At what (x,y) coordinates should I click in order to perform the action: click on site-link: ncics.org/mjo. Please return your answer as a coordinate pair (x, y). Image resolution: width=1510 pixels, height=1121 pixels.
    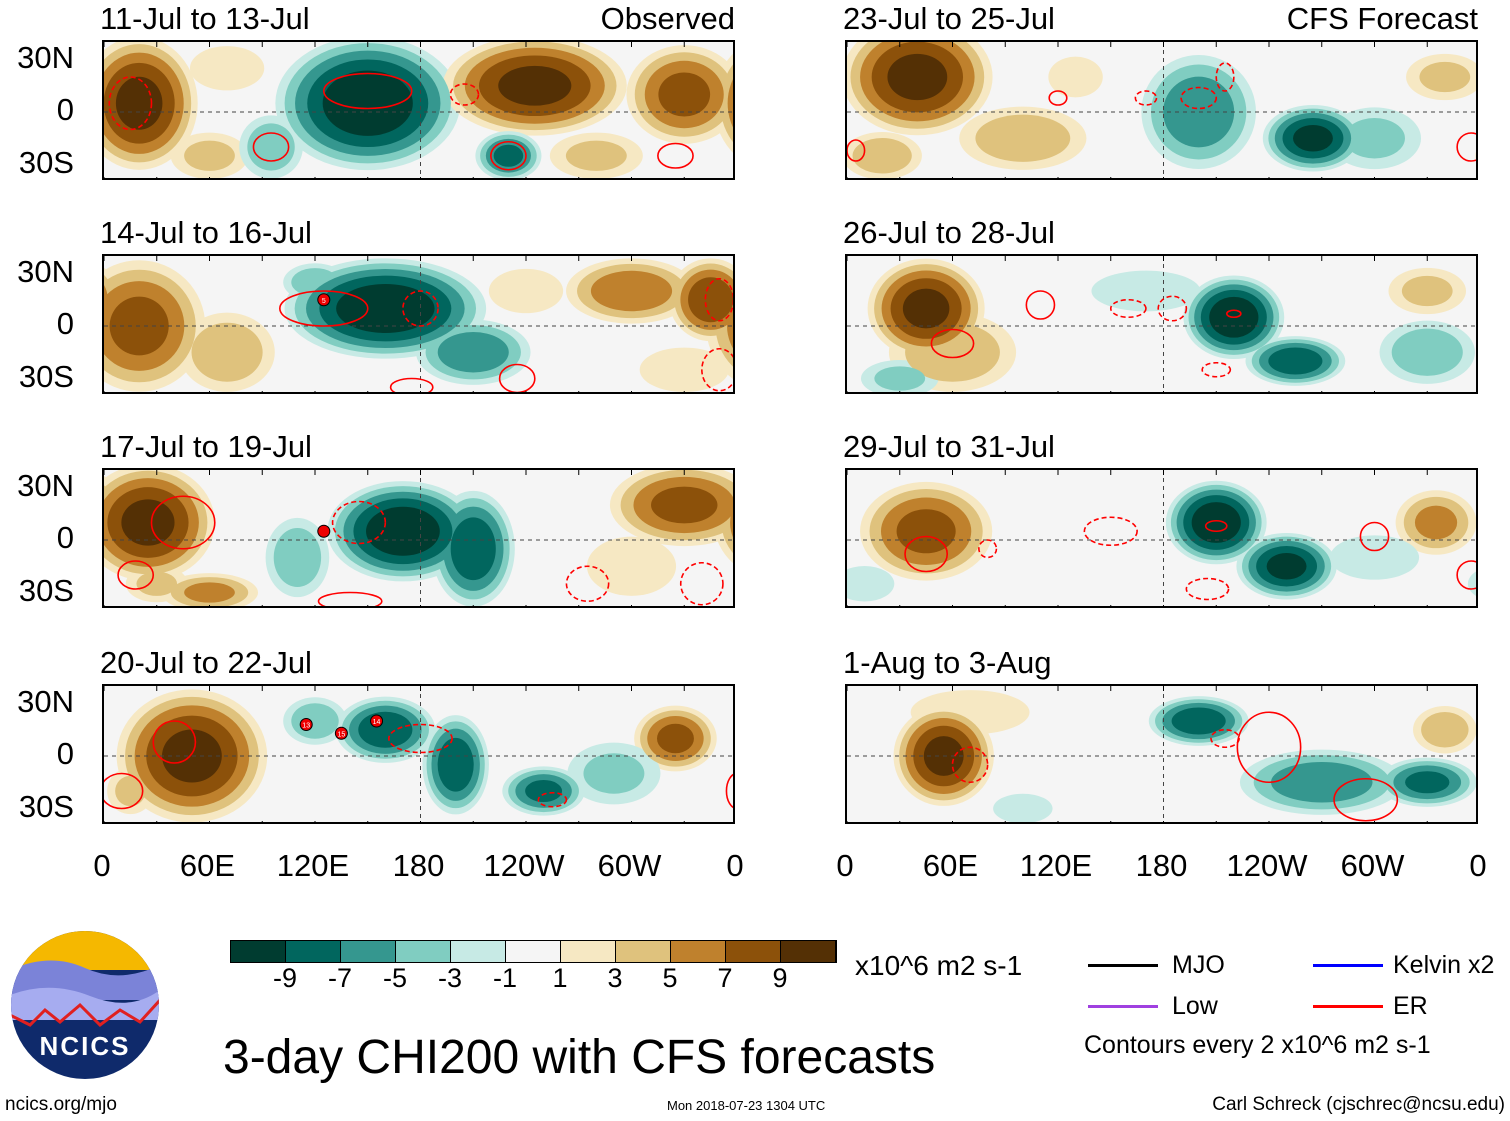
    Looking at the image, I should click on (61, 1104).